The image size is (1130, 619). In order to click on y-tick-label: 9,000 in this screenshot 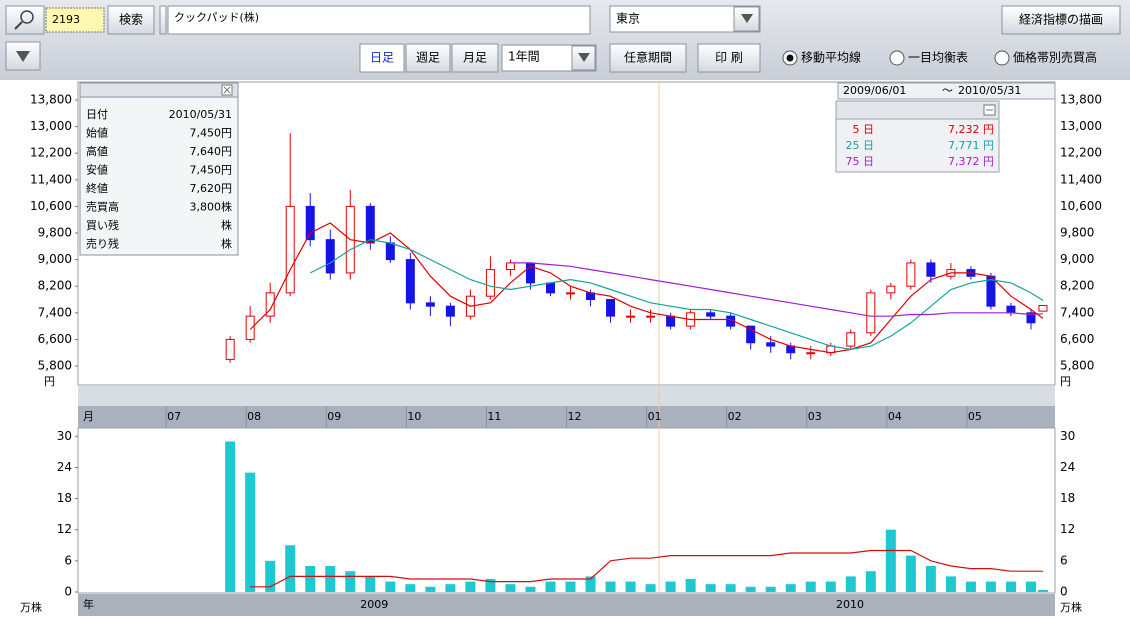, I will do `click(55, 259)`.